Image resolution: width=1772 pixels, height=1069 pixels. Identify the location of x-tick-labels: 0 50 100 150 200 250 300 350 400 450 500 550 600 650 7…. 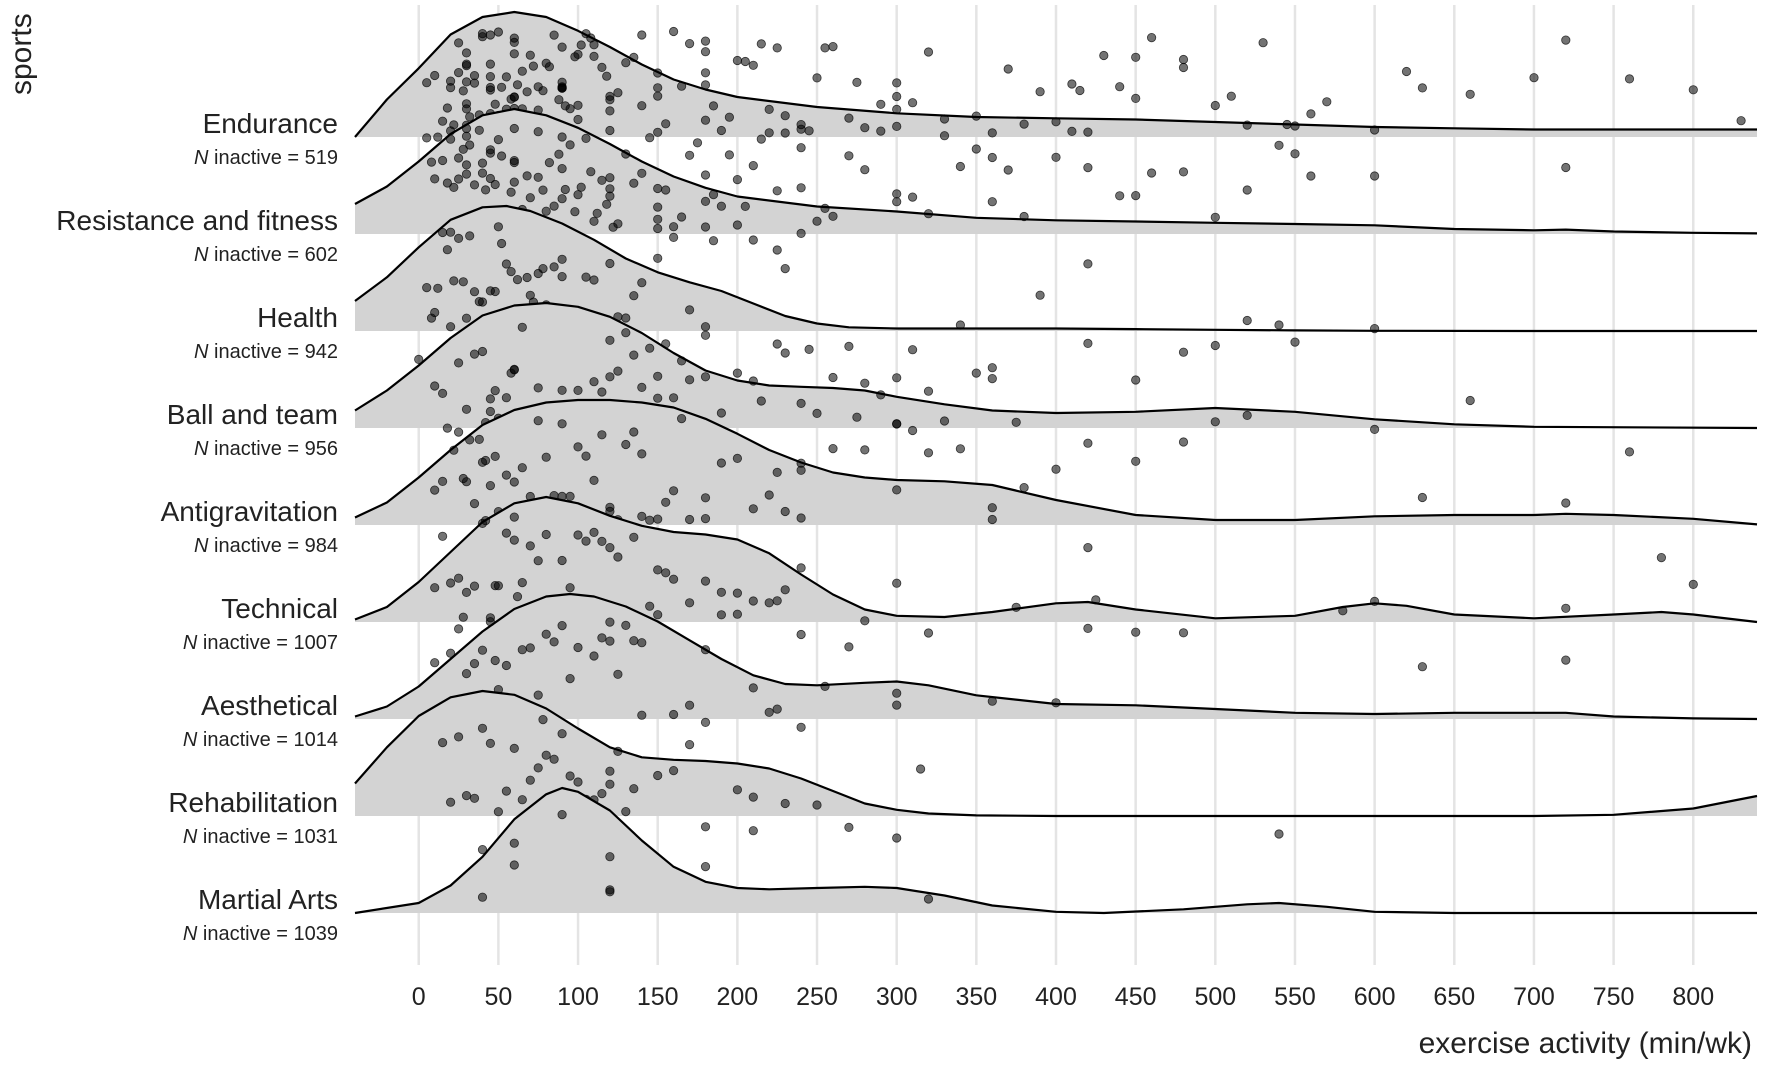
(1063, 997).